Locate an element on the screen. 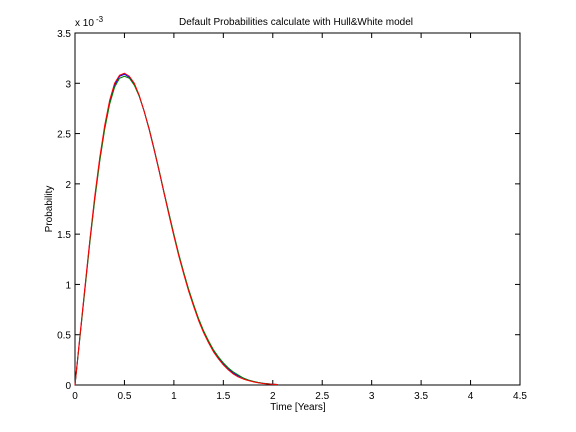 The image size is (576, 432). x-tick-label: 0.5 is located at coordinates (124, 396).